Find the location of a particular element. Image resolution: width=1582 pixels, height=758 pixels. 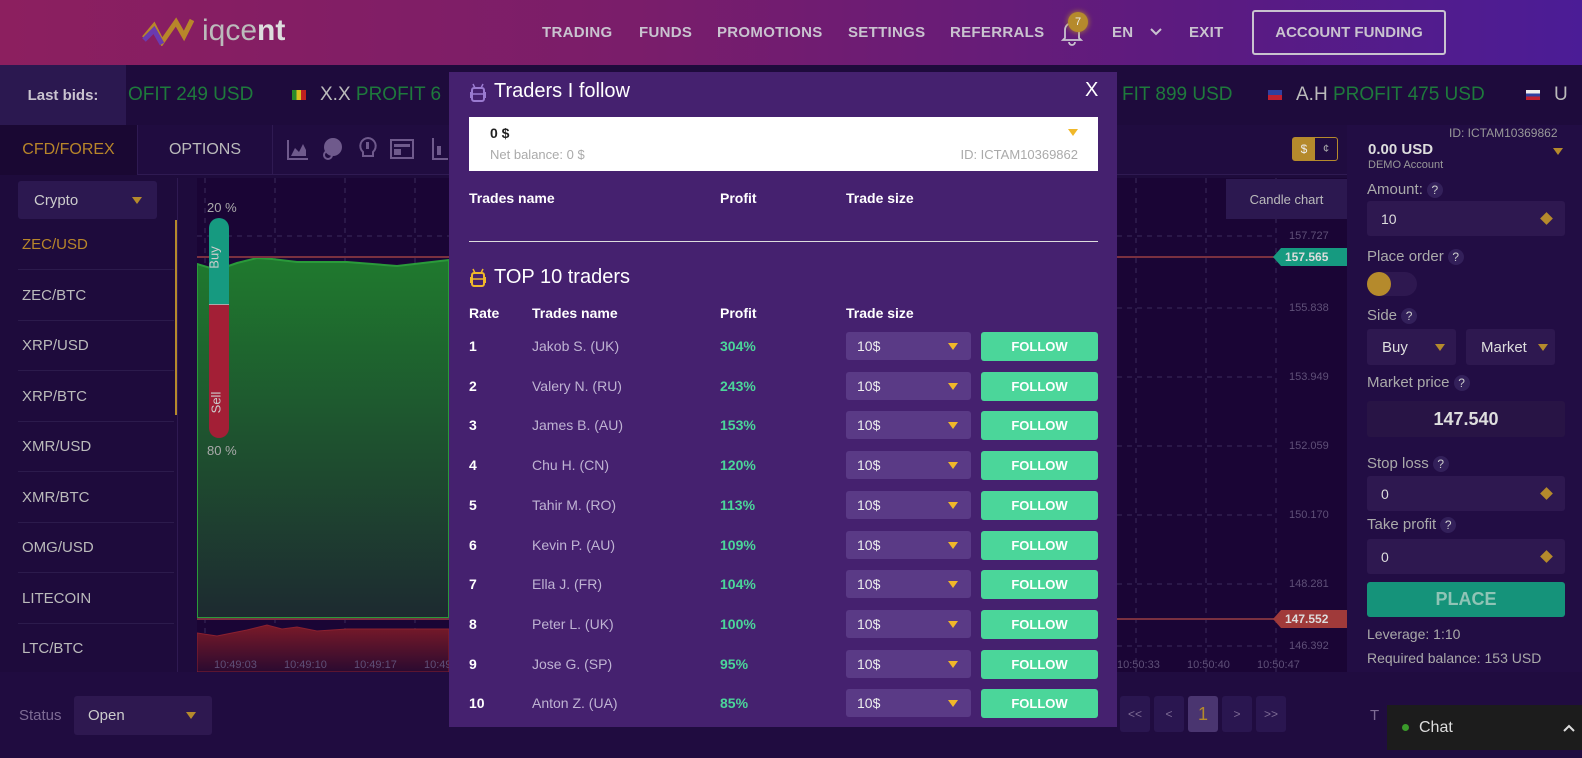

news-icon is located at coordinates (402, 149).